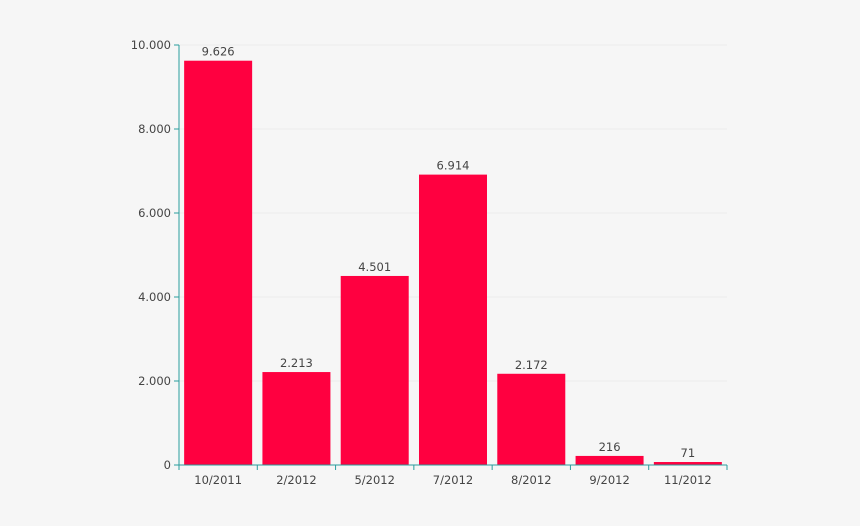  Describe the element at coordinates (610, 447) in the screenshot. I see `data-label: 216` at that location.